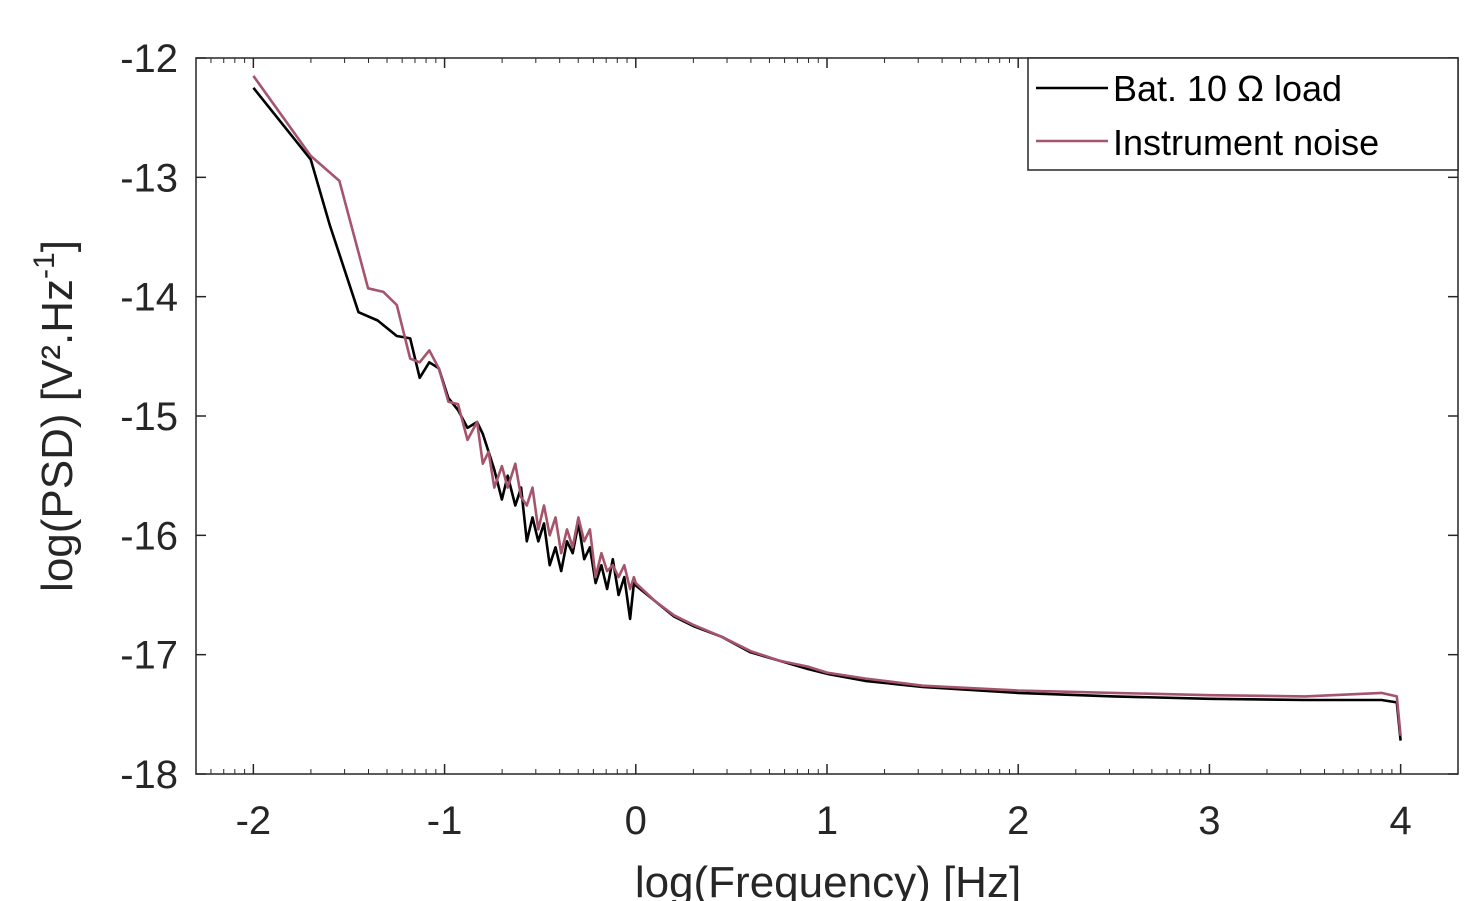 This screenshot has height=901, width=1464. I want to click on x-tick-label: 0, so click(636, 821).